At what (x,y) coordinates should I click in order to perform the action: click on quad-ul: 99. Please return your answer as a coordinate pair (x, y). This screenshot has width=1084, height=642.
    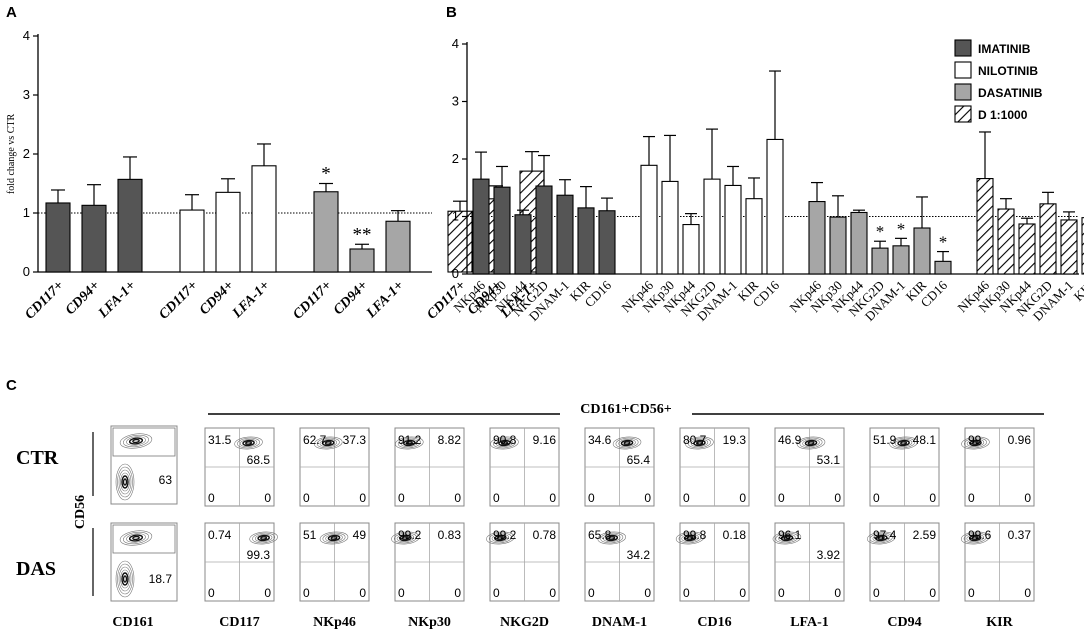
    Looking at the image, I should click on (975, 440).